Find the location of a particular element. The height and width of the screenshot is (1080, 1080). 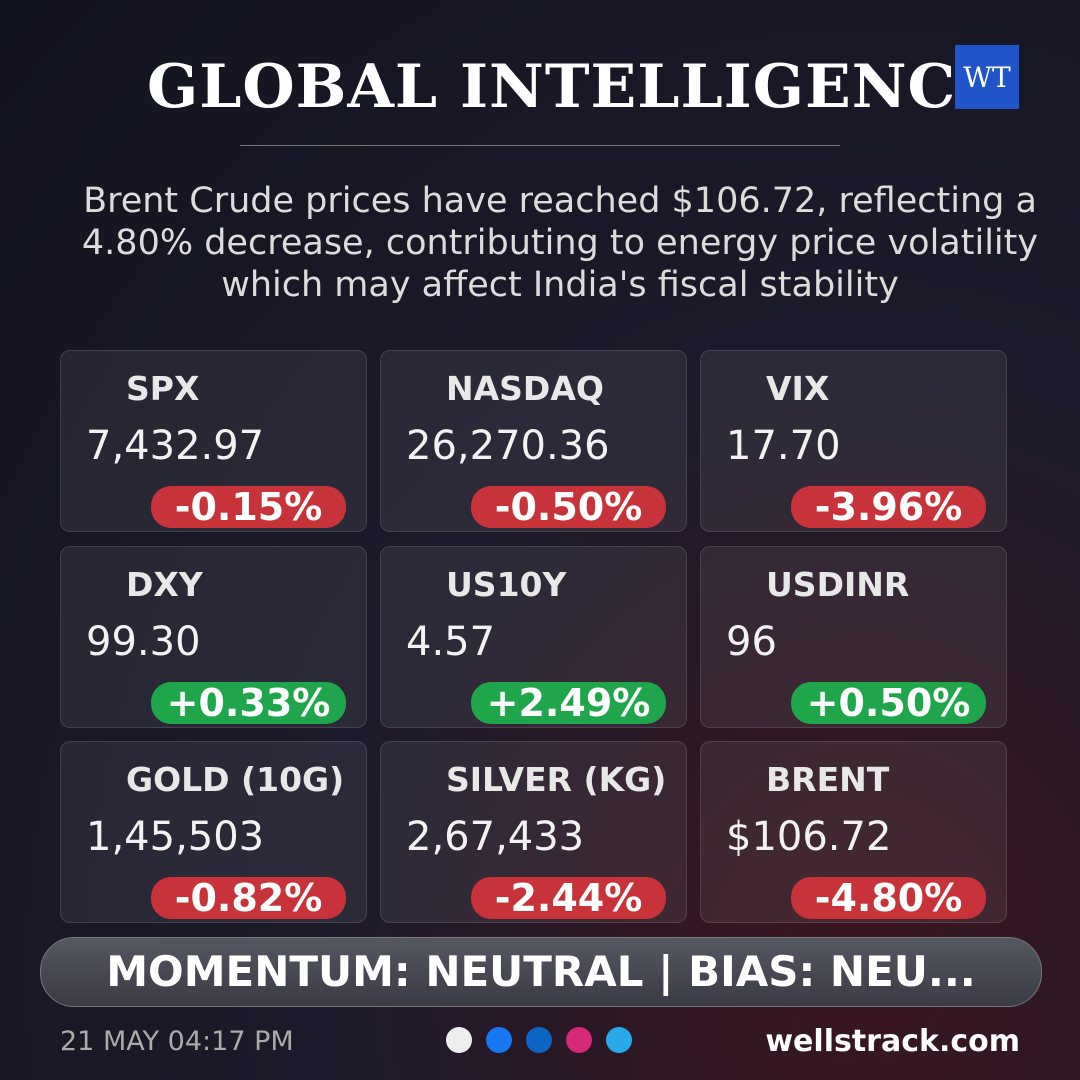

market-card: GOLD (10G) 1,45,503 -0.82% is located at coordinates (213, 832).